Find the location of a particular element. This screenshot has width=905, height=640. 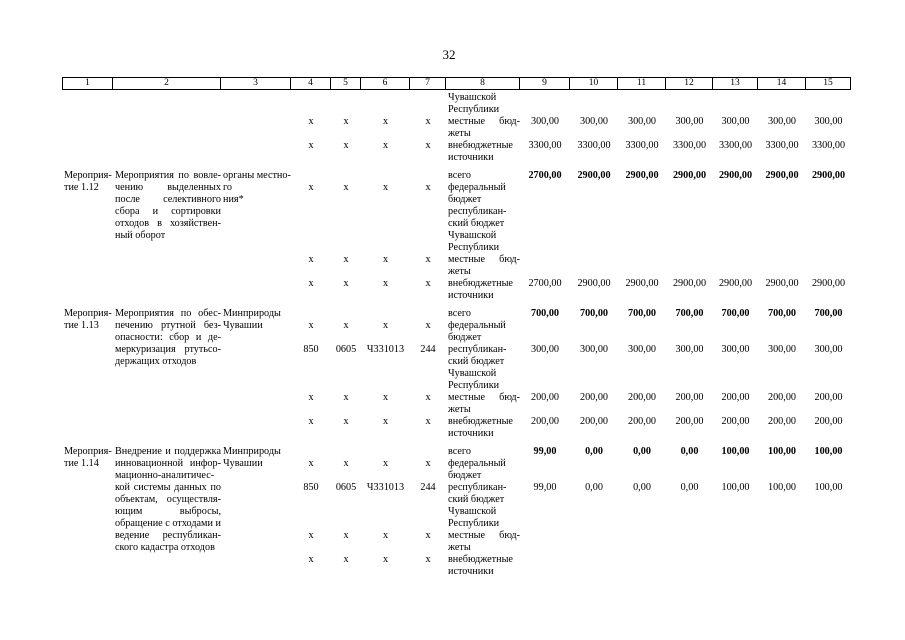

col-1-cell: Мероприя-тие 1.14 is located at coordinates (87, 512).